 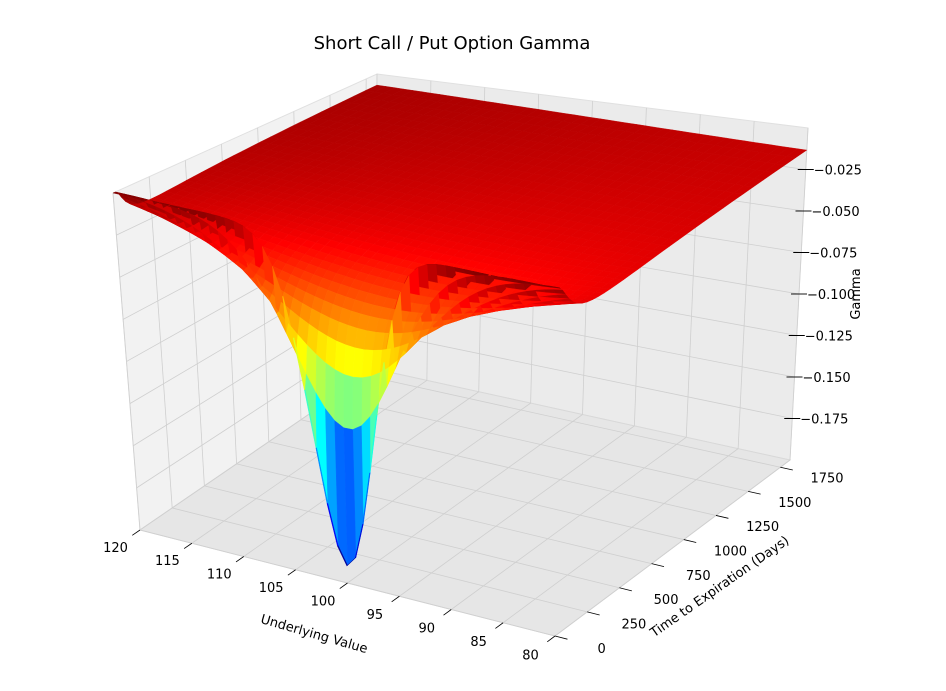 What do you see at coordinates (824, 420) in the screenshot?
I see `z-tick-label: −0.175` at bounding box center [824, 420].